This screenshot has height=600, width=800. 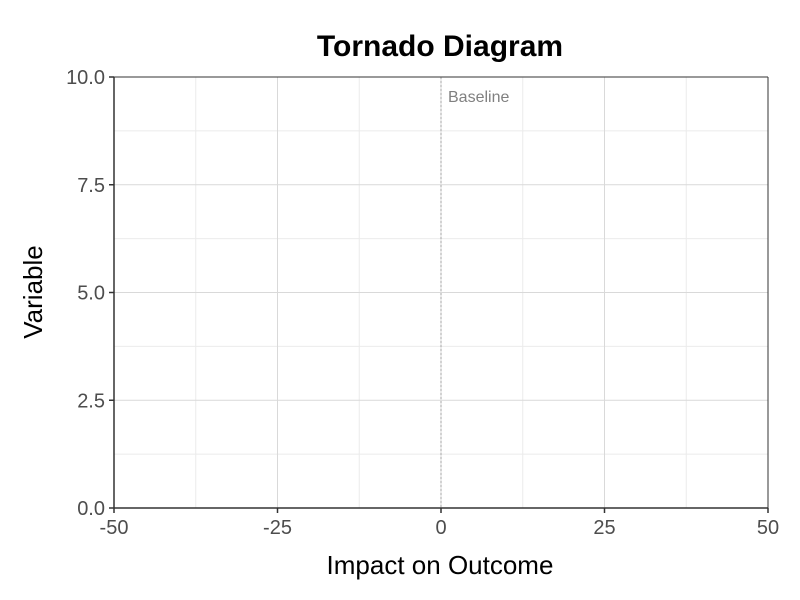 I want to click on x-axis-title: Impact on Outcome, so click(x=440, y=565).